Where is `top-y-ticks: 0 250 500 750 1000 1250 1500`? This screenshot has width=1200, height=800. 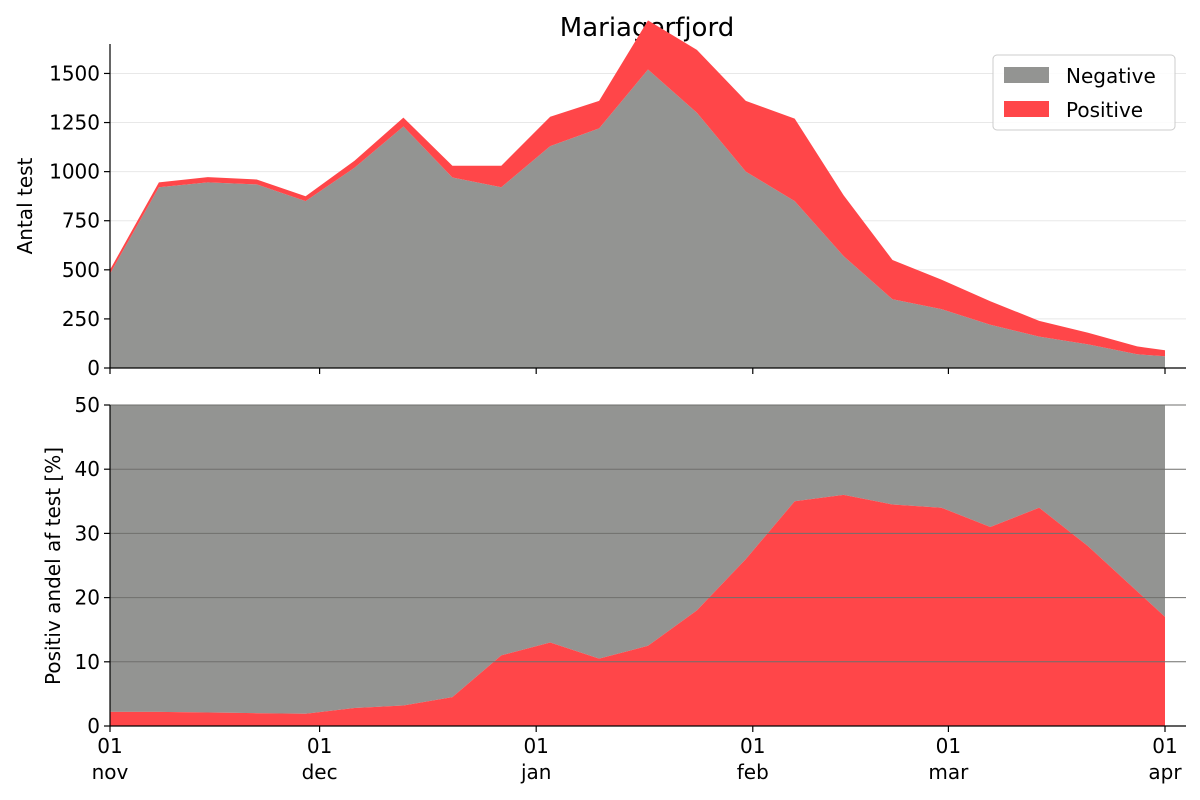 top-y-ticks: 0 250 500 750 1000 1250 1500 is located at coordinates (79, 220).